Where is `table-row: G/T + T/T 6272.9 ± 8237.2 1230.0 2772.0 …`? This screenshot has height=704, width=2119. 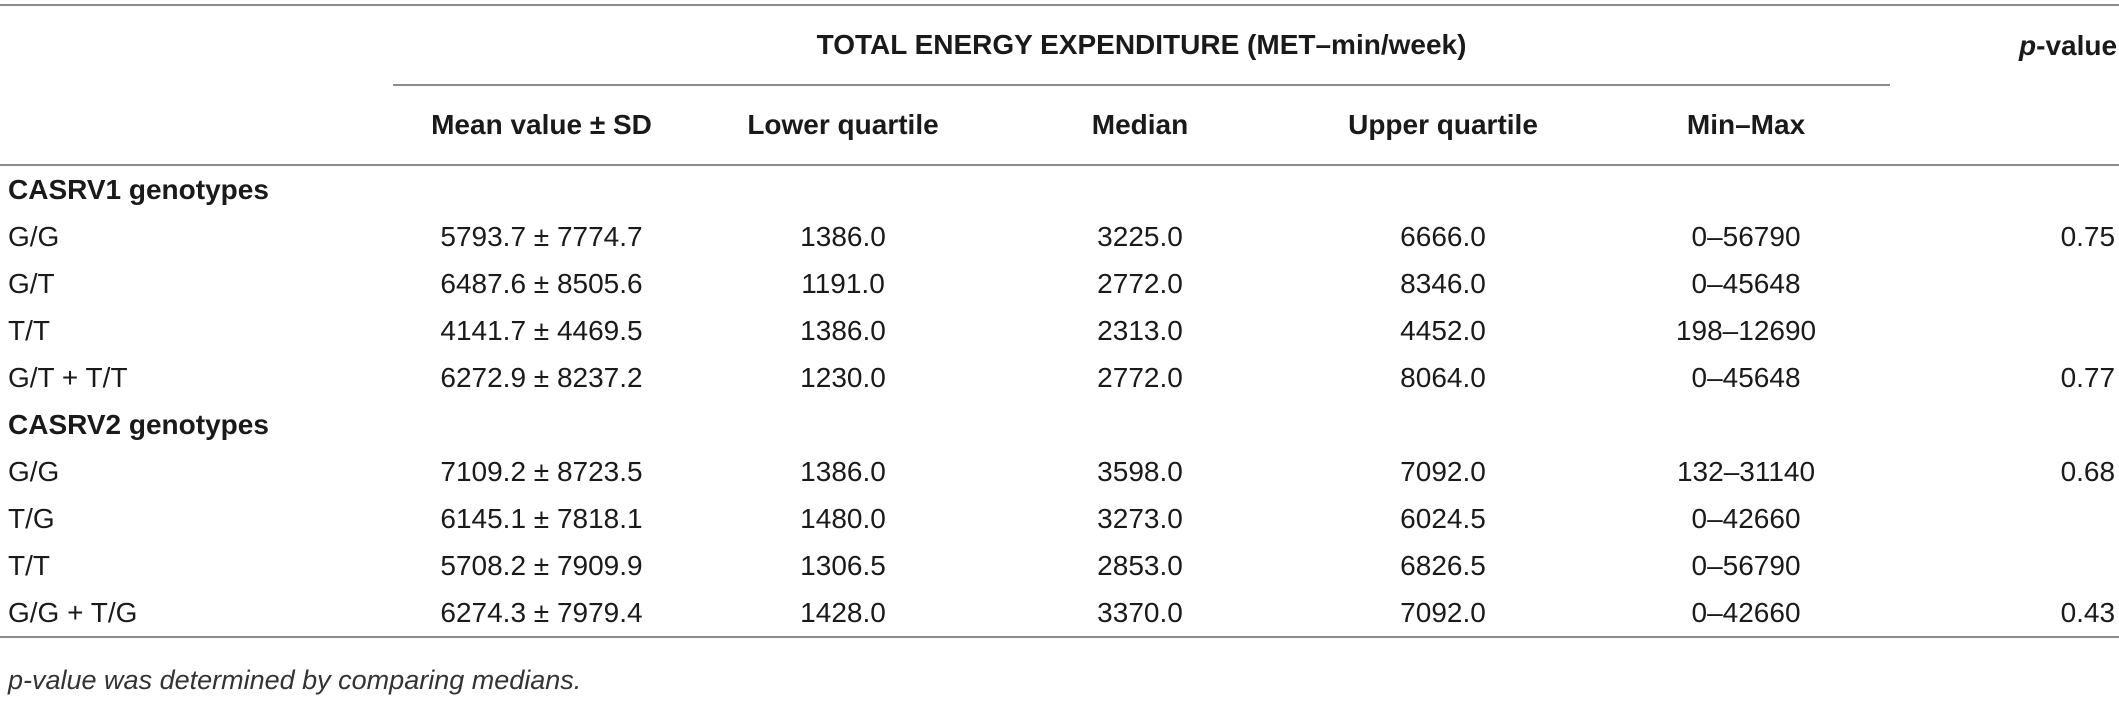 table-row: G/T + T/T 6272.9 ± 8237.2 1230.0 2772.0 … is located at coordinates (1059, 377).